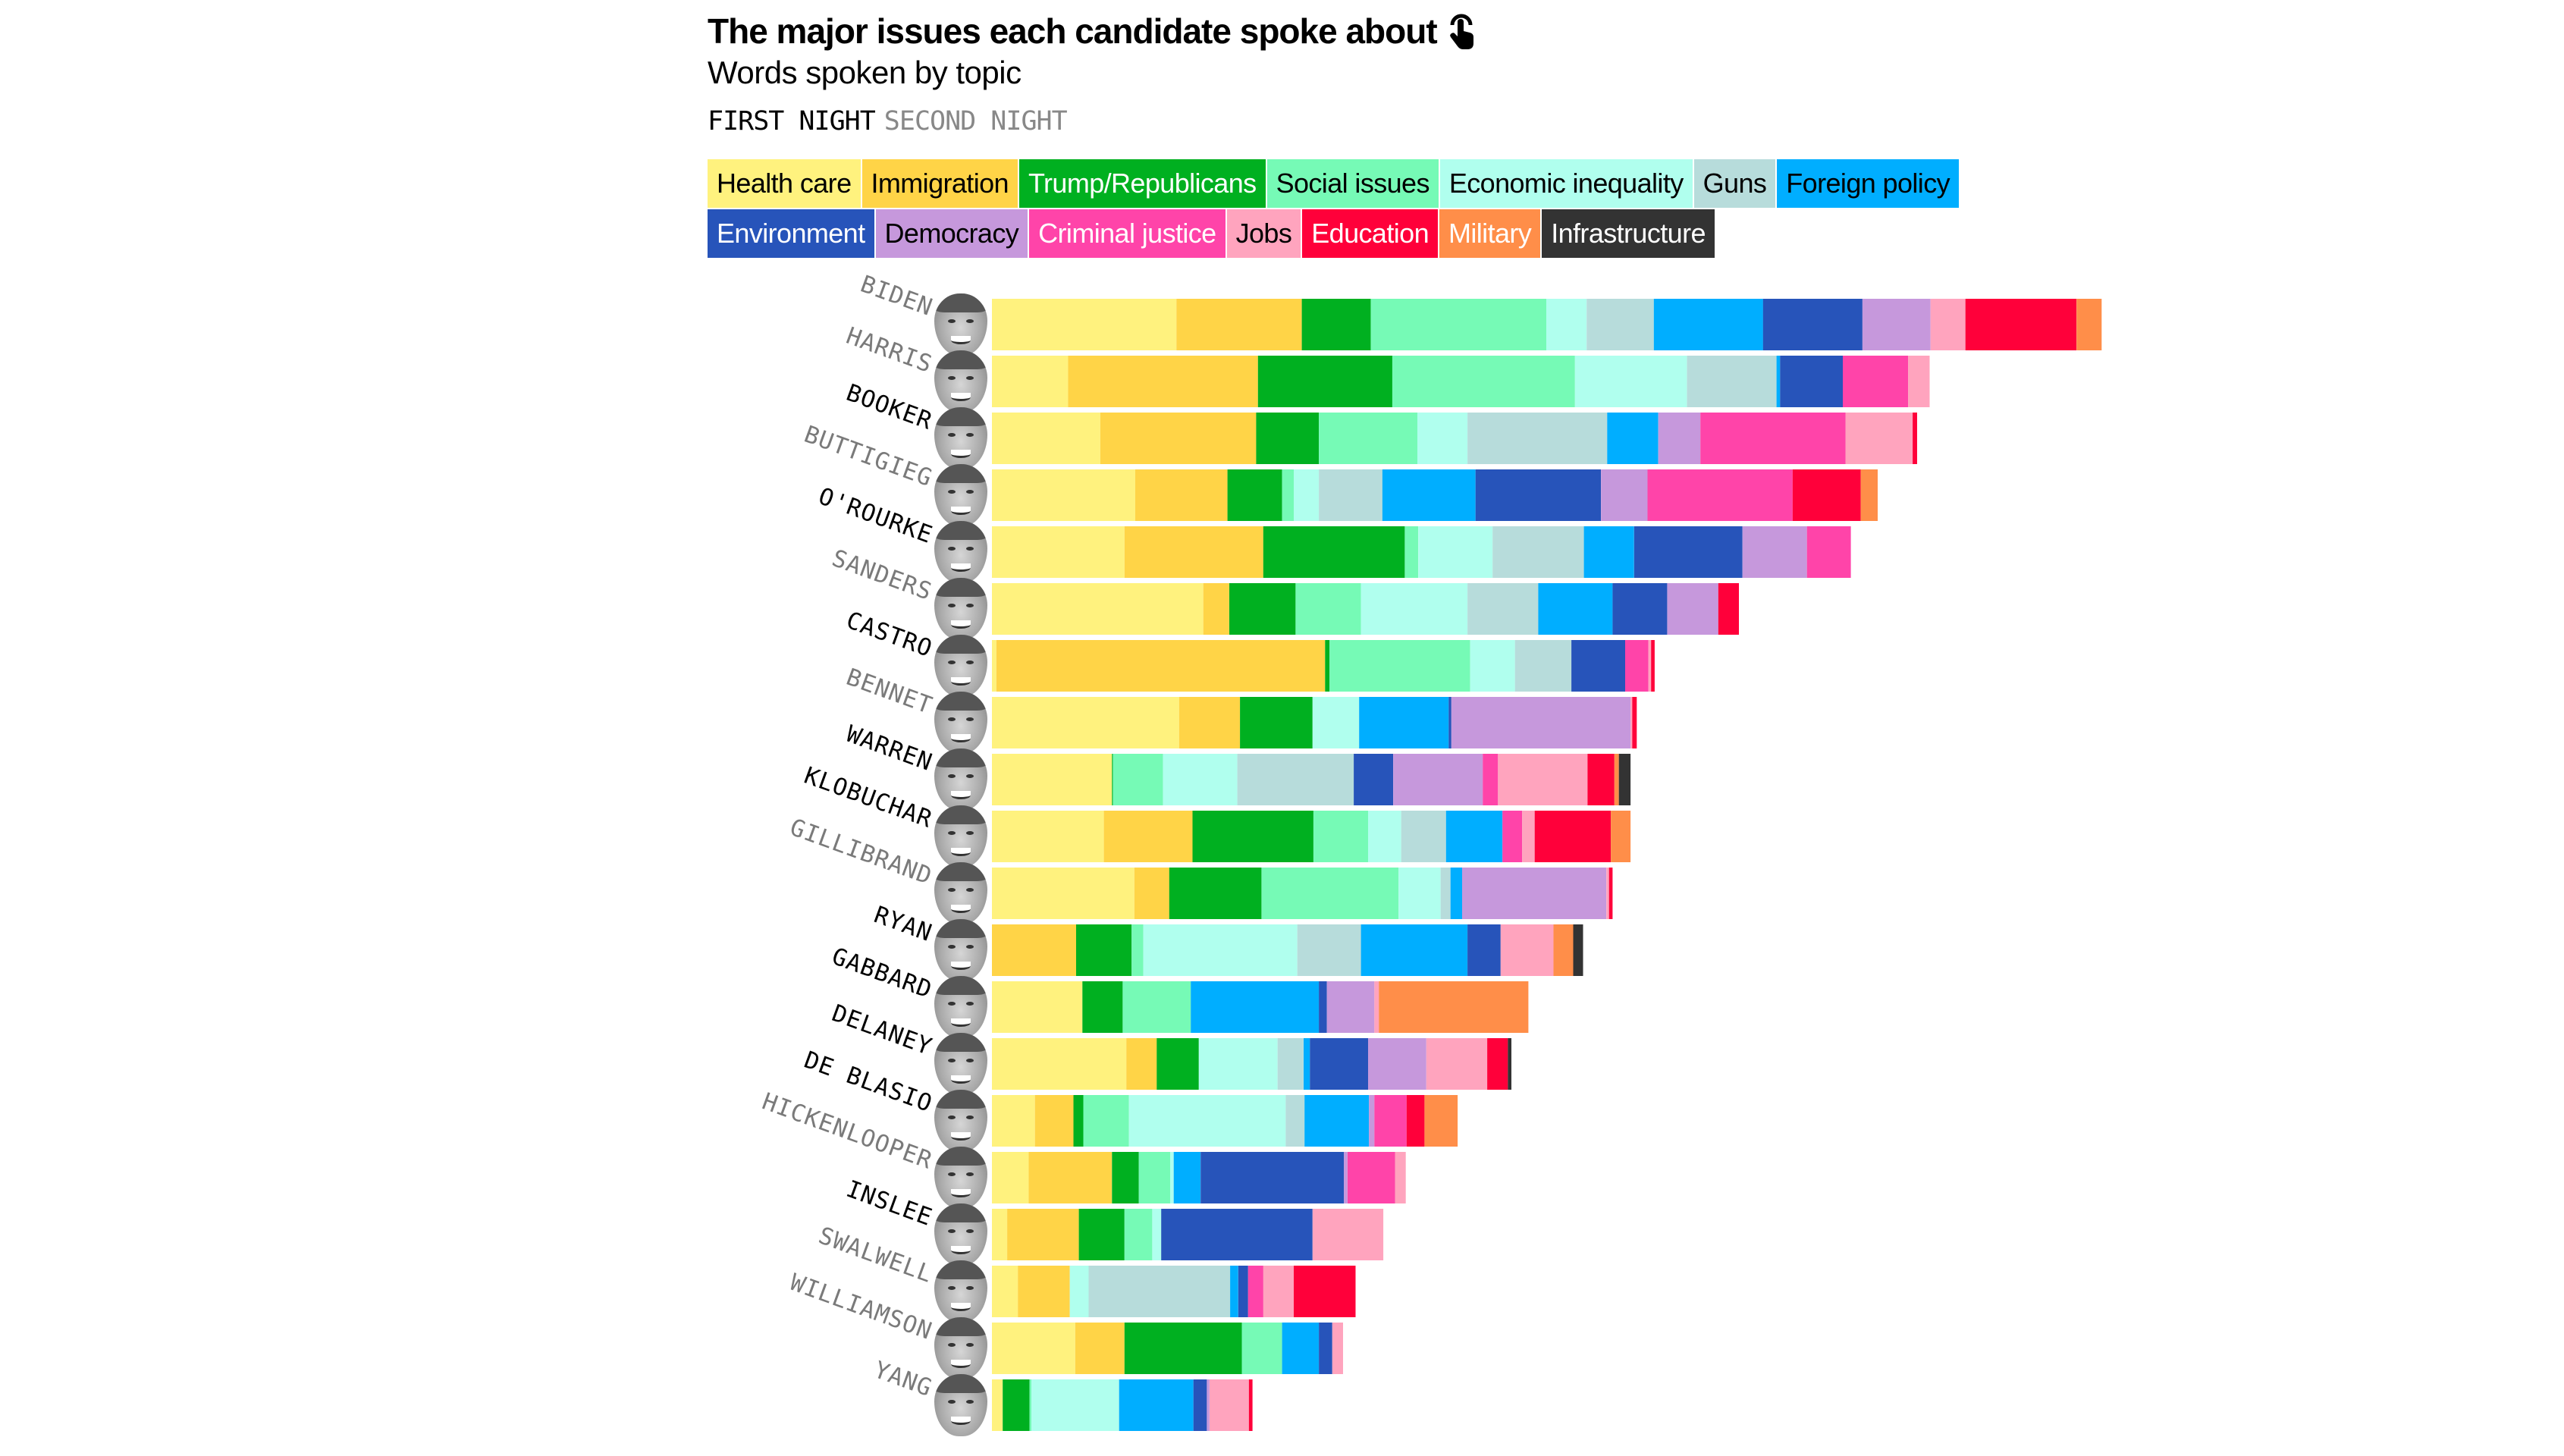 The image size is (2564, 1456). What do you see at coordinates (1084, 324) in the screenshot?
I see `bar-segment-health-care: BIDEN — Health care: 206` at bounding box center [1084, 324].